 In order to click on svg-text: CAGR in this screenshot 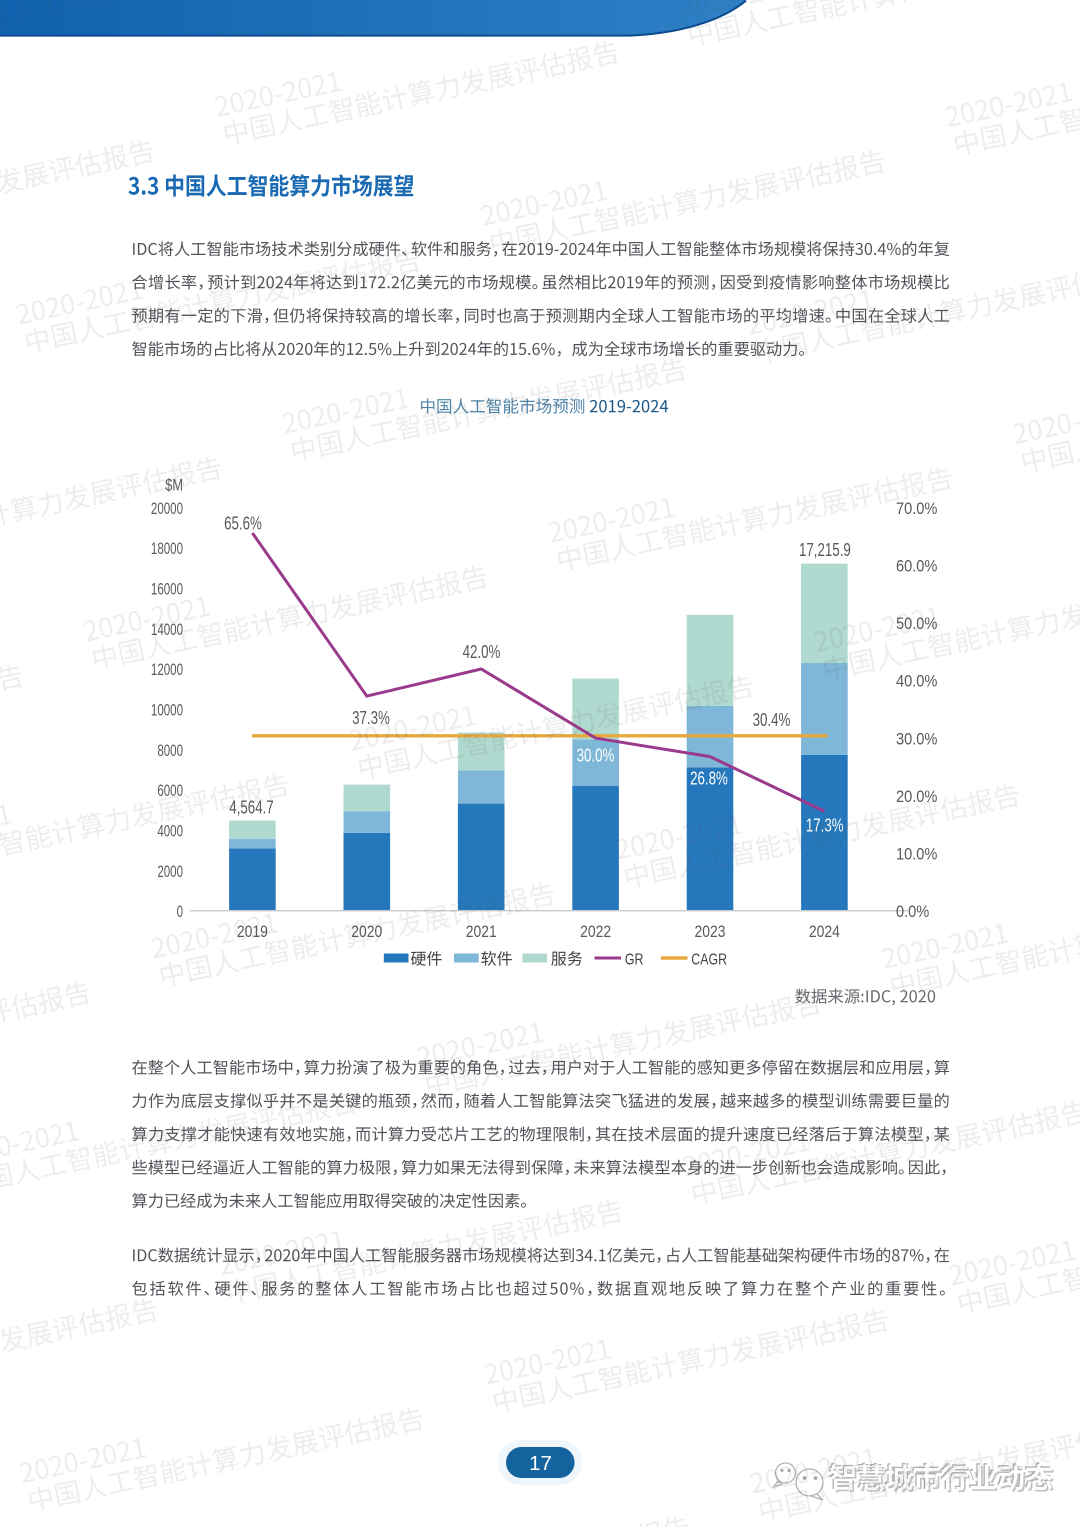, I will do `click(709, 959)`.